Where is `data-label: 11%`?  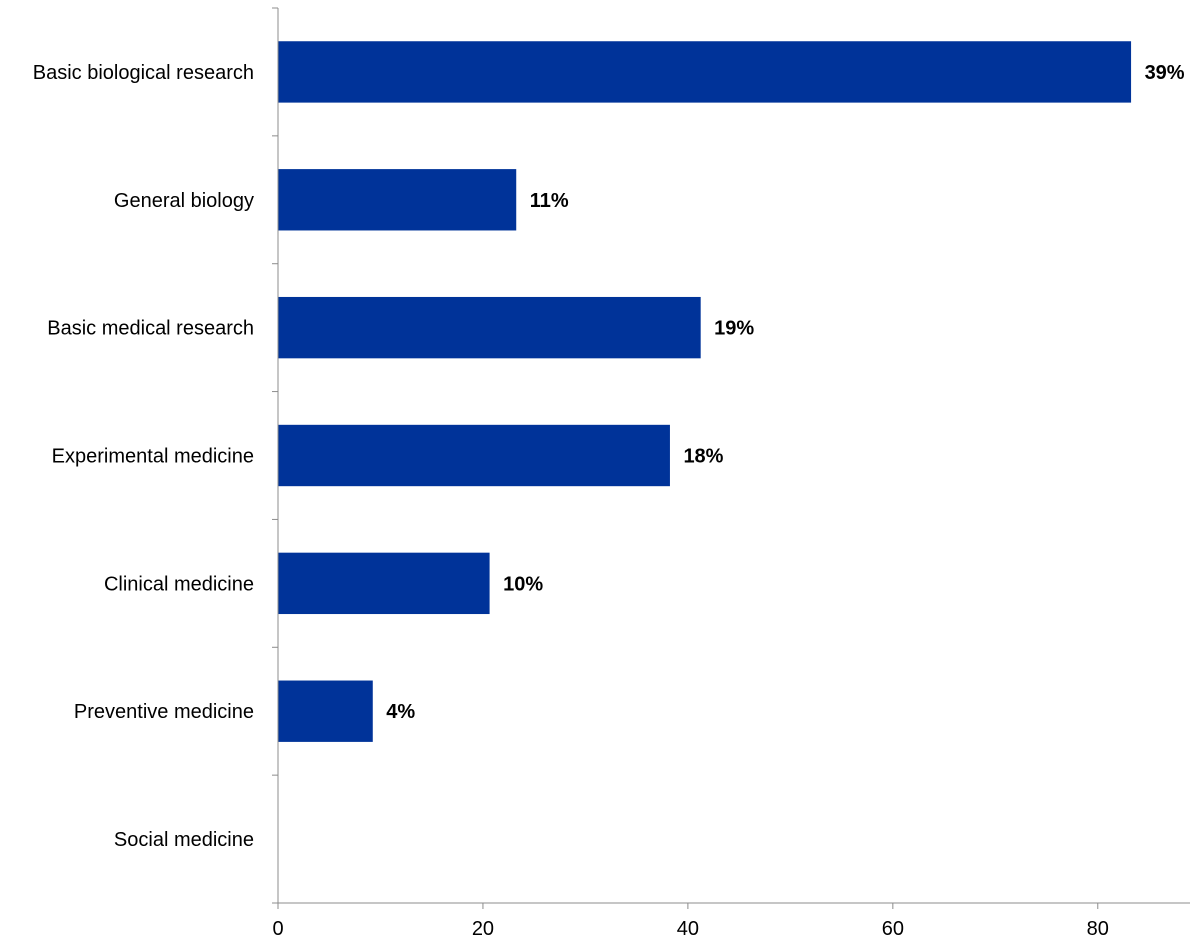
data-label: 11% is located at coordinates (549, 201).